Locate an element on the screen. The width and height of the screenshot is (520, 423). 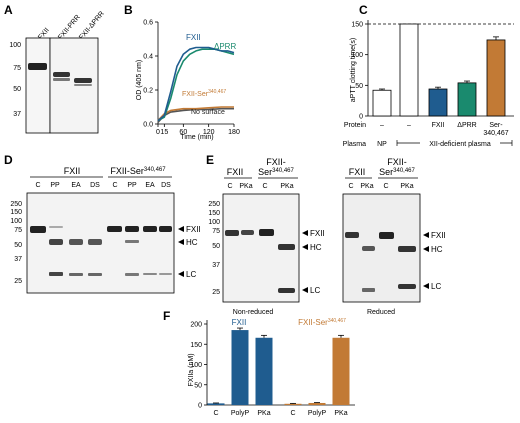
y-tick-label: 0.2 is located at coordinates (148, 91).